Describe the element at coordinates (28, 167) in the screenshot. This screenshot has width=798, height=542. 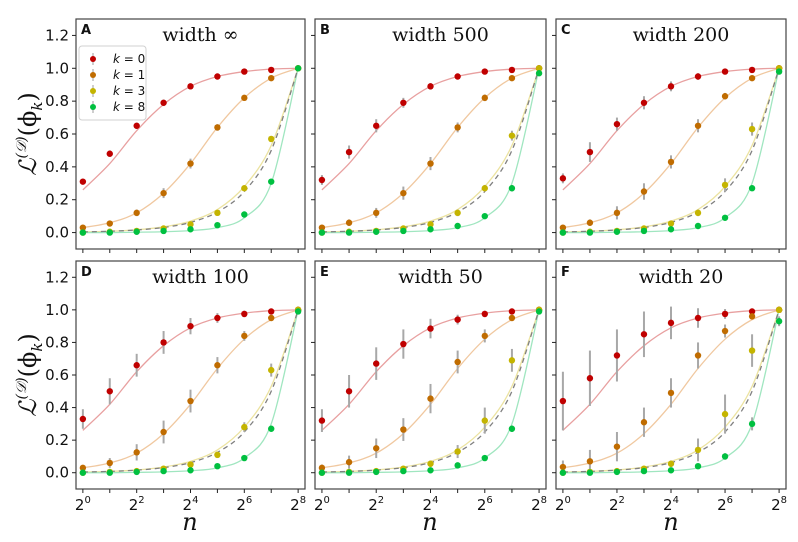
I see `ylabel-main: ℒ` at that location.